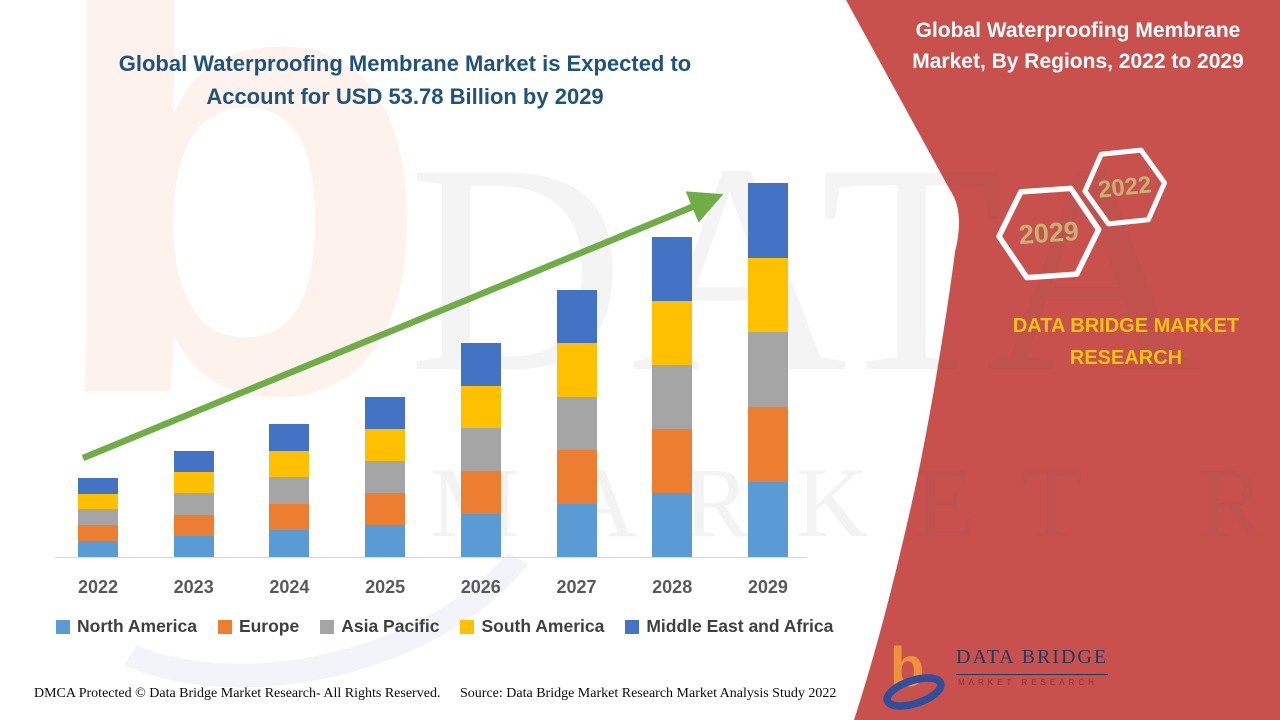 The width and height of the screenshot is (1280, 720). Describe the element at coordinates (576, 587) in the screenshot. I see `x-tick-label: 2027` at that location.